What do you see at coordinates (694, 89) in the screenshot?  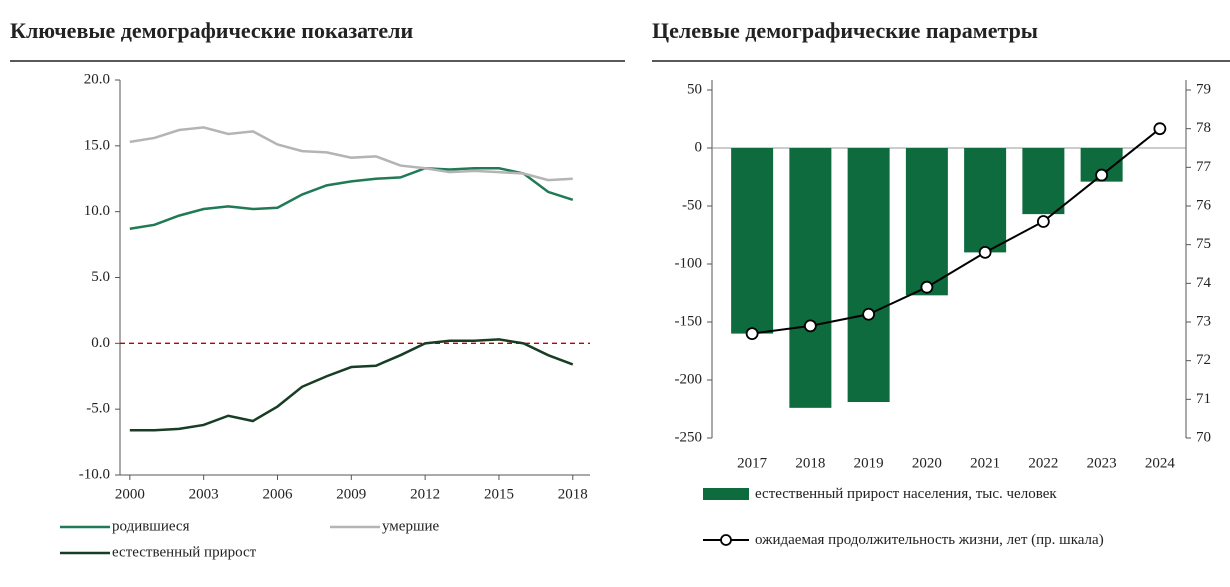 I see `y-tick-label: 50` at bounding box center [694, 89].